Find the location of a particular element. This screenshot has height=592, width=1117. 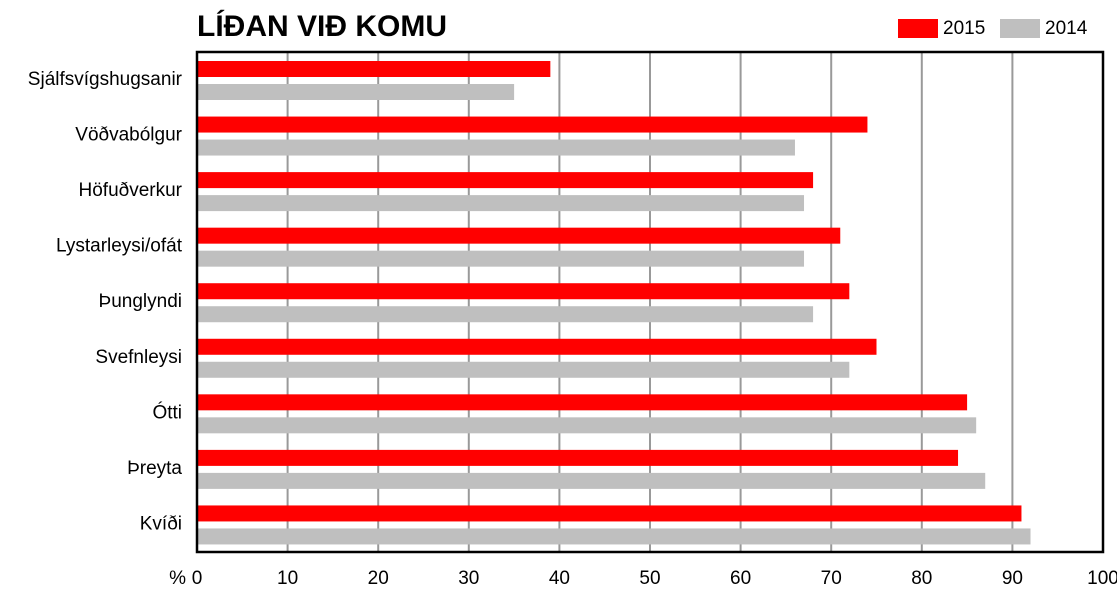

x-tick-label: 20 is located at coordinates (378, 578).